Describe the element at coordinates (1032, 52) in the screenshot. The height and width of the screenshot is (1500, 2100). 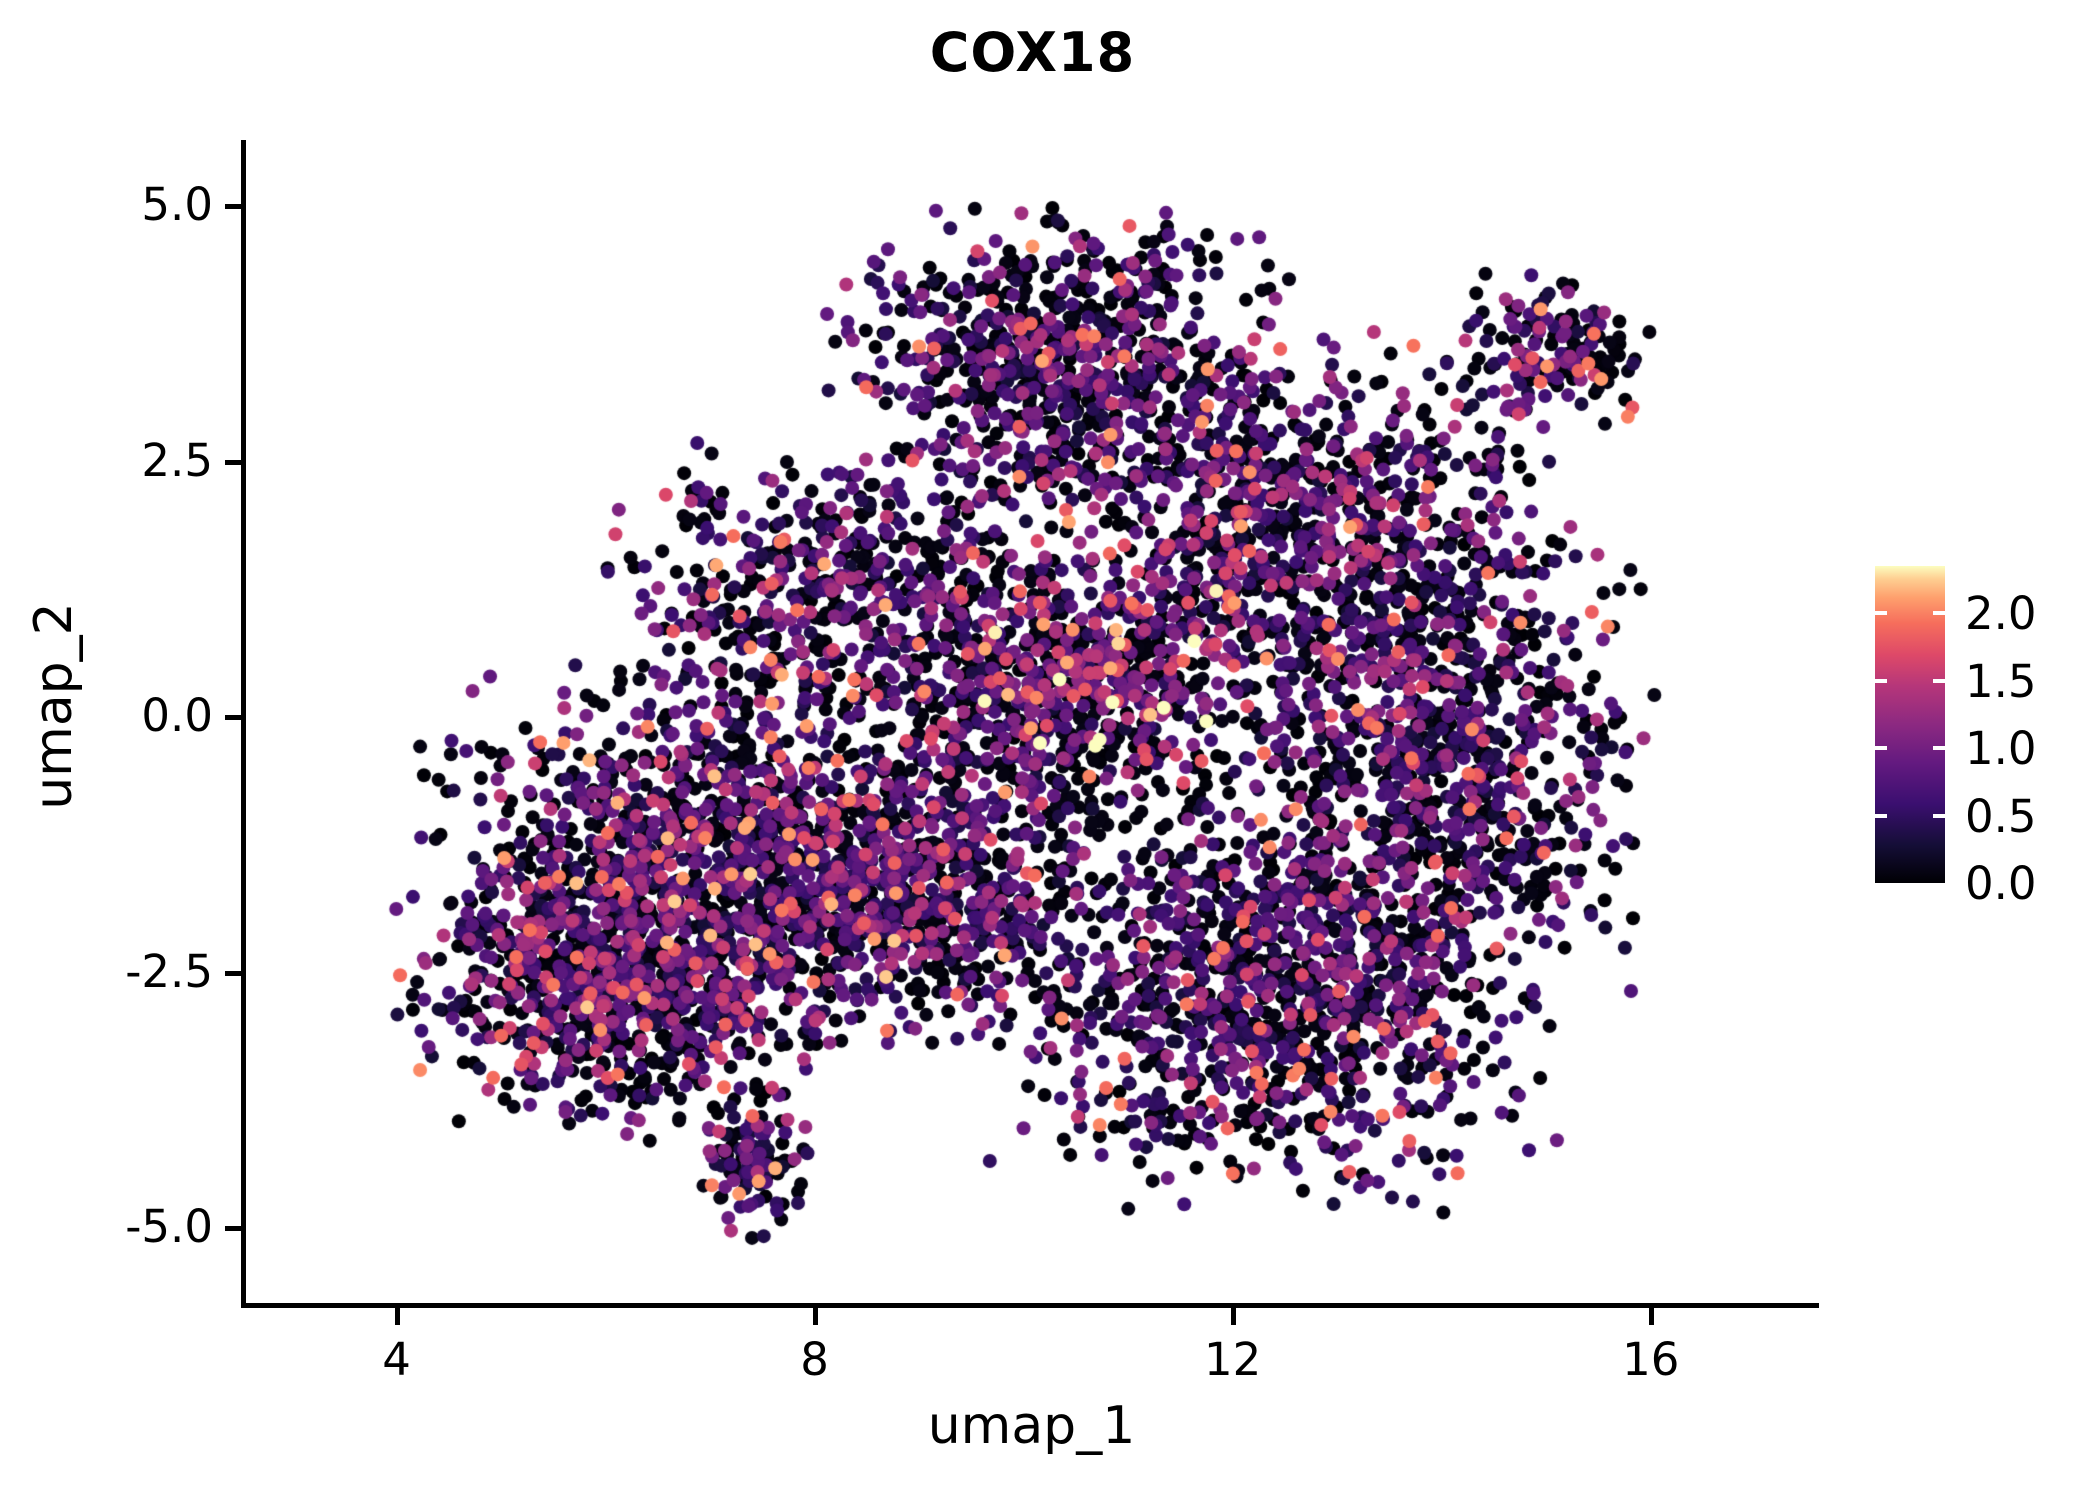
I see `page-title: COX18` at that location.